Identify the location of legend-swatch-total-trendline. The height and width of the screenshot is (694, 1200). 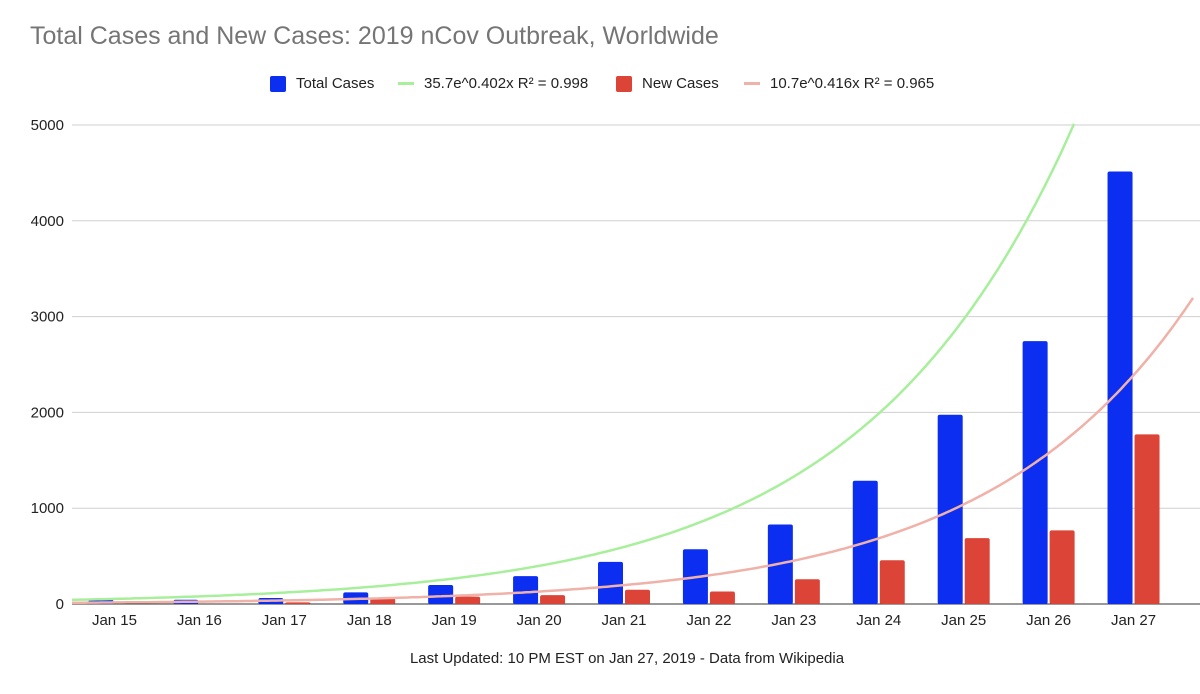
(406, 83).